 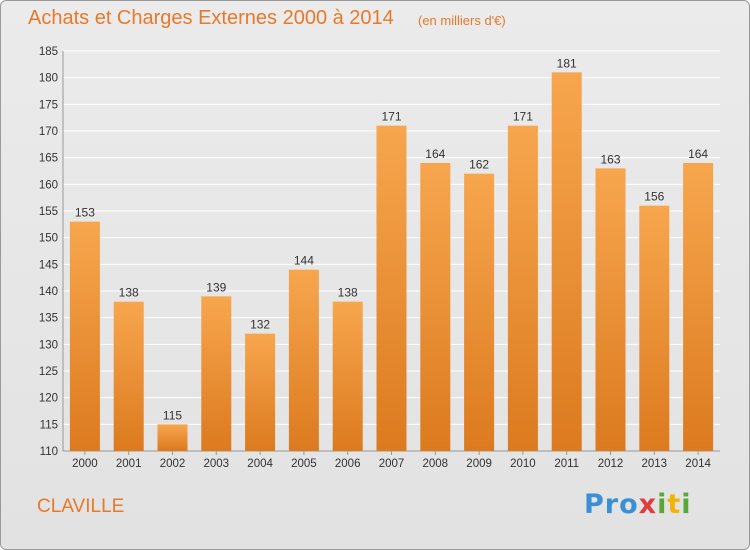 I want to click on x-tick-label: 2008, so click(x=436, y=464).